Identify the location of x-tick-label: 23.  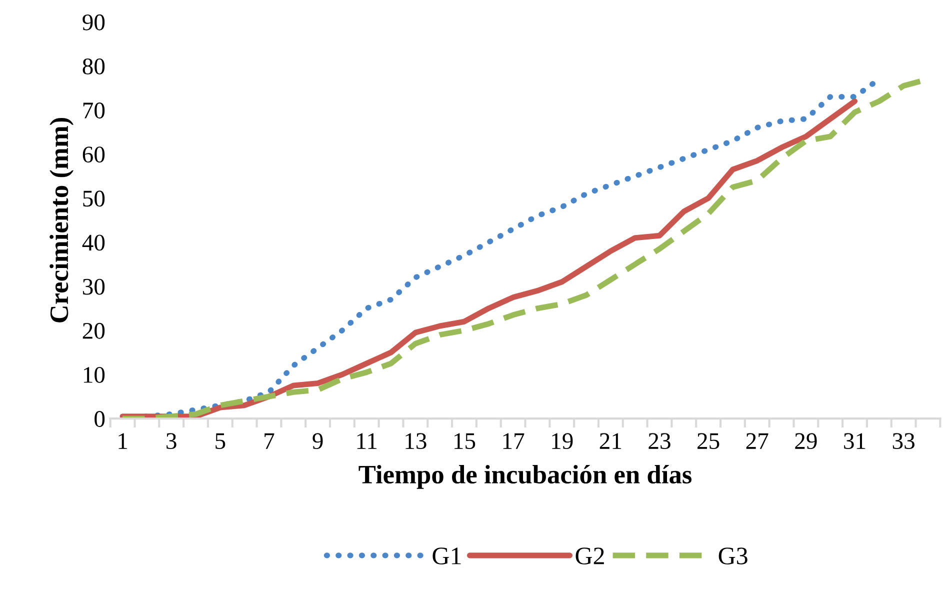
(659, 441).